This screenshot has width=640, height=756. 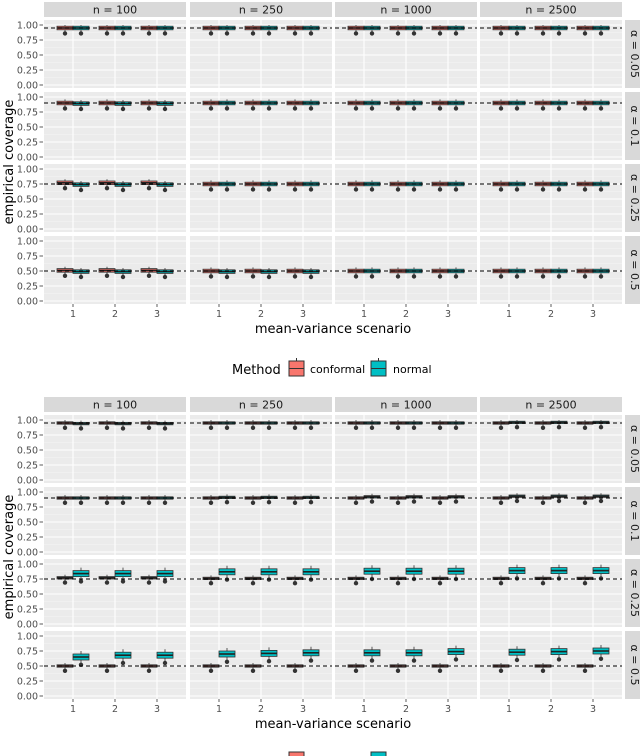 What do you see at coordinates (27, 538) in the screenshot?
I see `bottom-ytick-label: 0.25` at bounding box center [27, 538].